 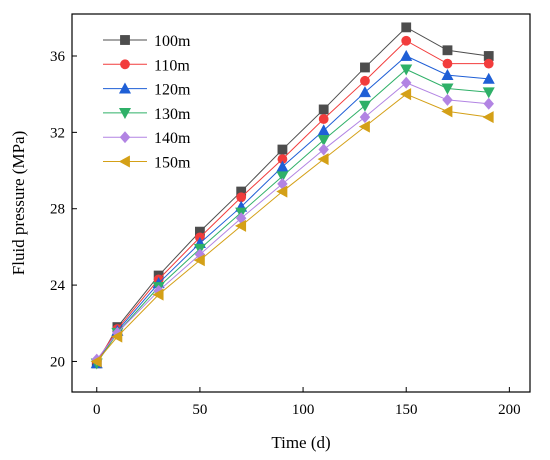 I want to click on legend-item-130m: 130m, so click(x=147, y=114).